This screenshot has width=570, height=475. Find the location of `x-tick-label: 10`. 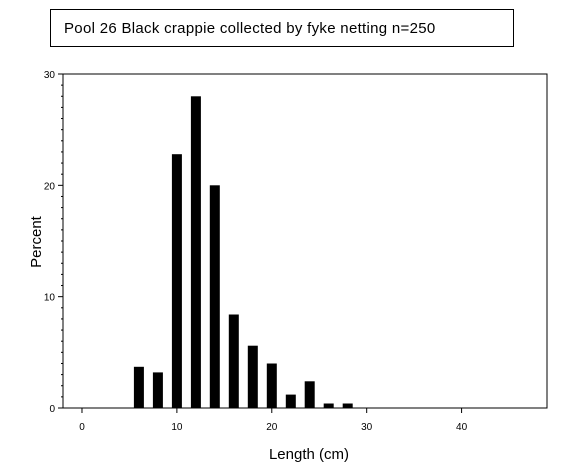

x-tick-label: 10 is located at coordinates (177, 427).